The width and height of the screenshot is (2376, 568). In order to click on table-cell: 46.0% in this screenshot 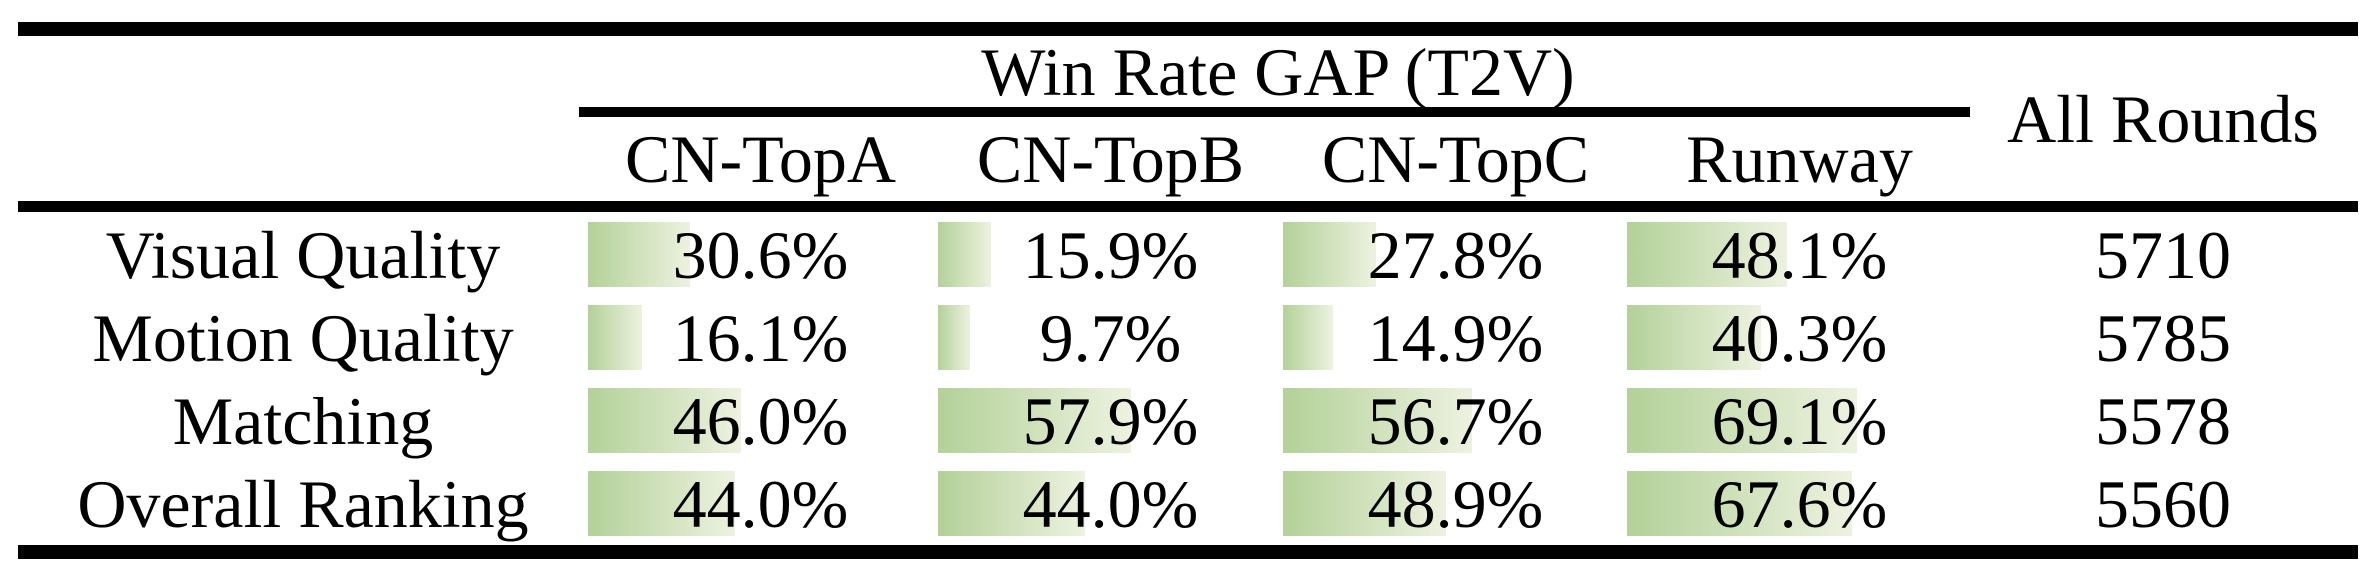, I will do `click(760, 420)`.